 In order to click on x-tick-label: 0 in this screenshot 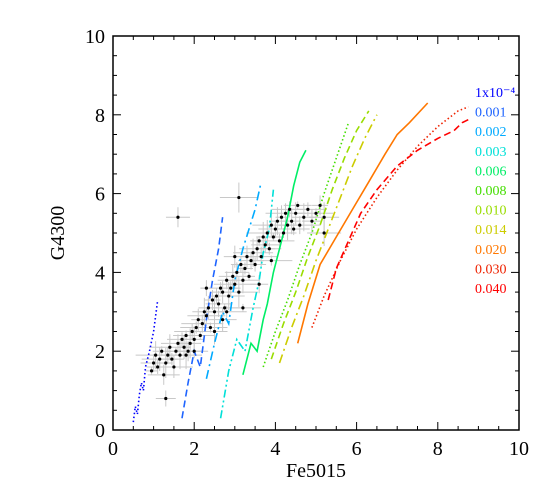, I will do `click(113, 449)`.